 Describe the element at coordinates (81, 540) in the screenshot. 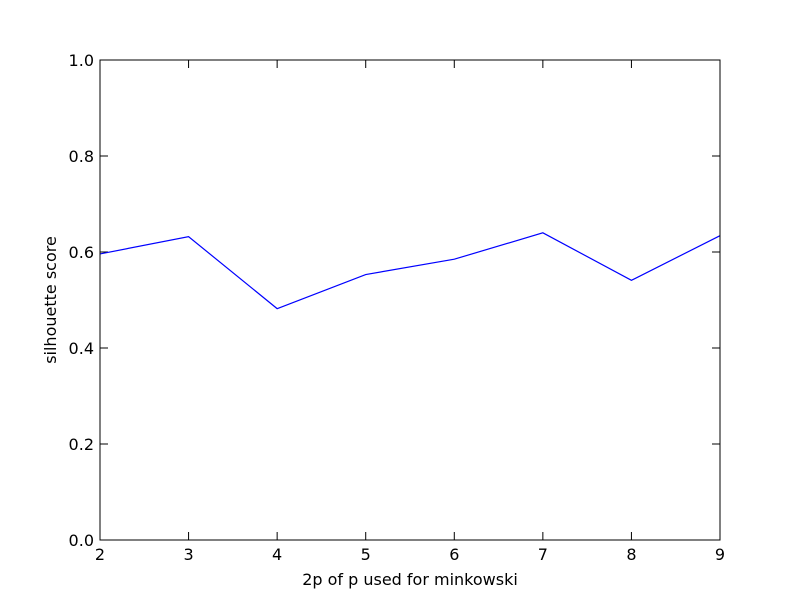

I see `y-tick-label: 0.0` at that location.